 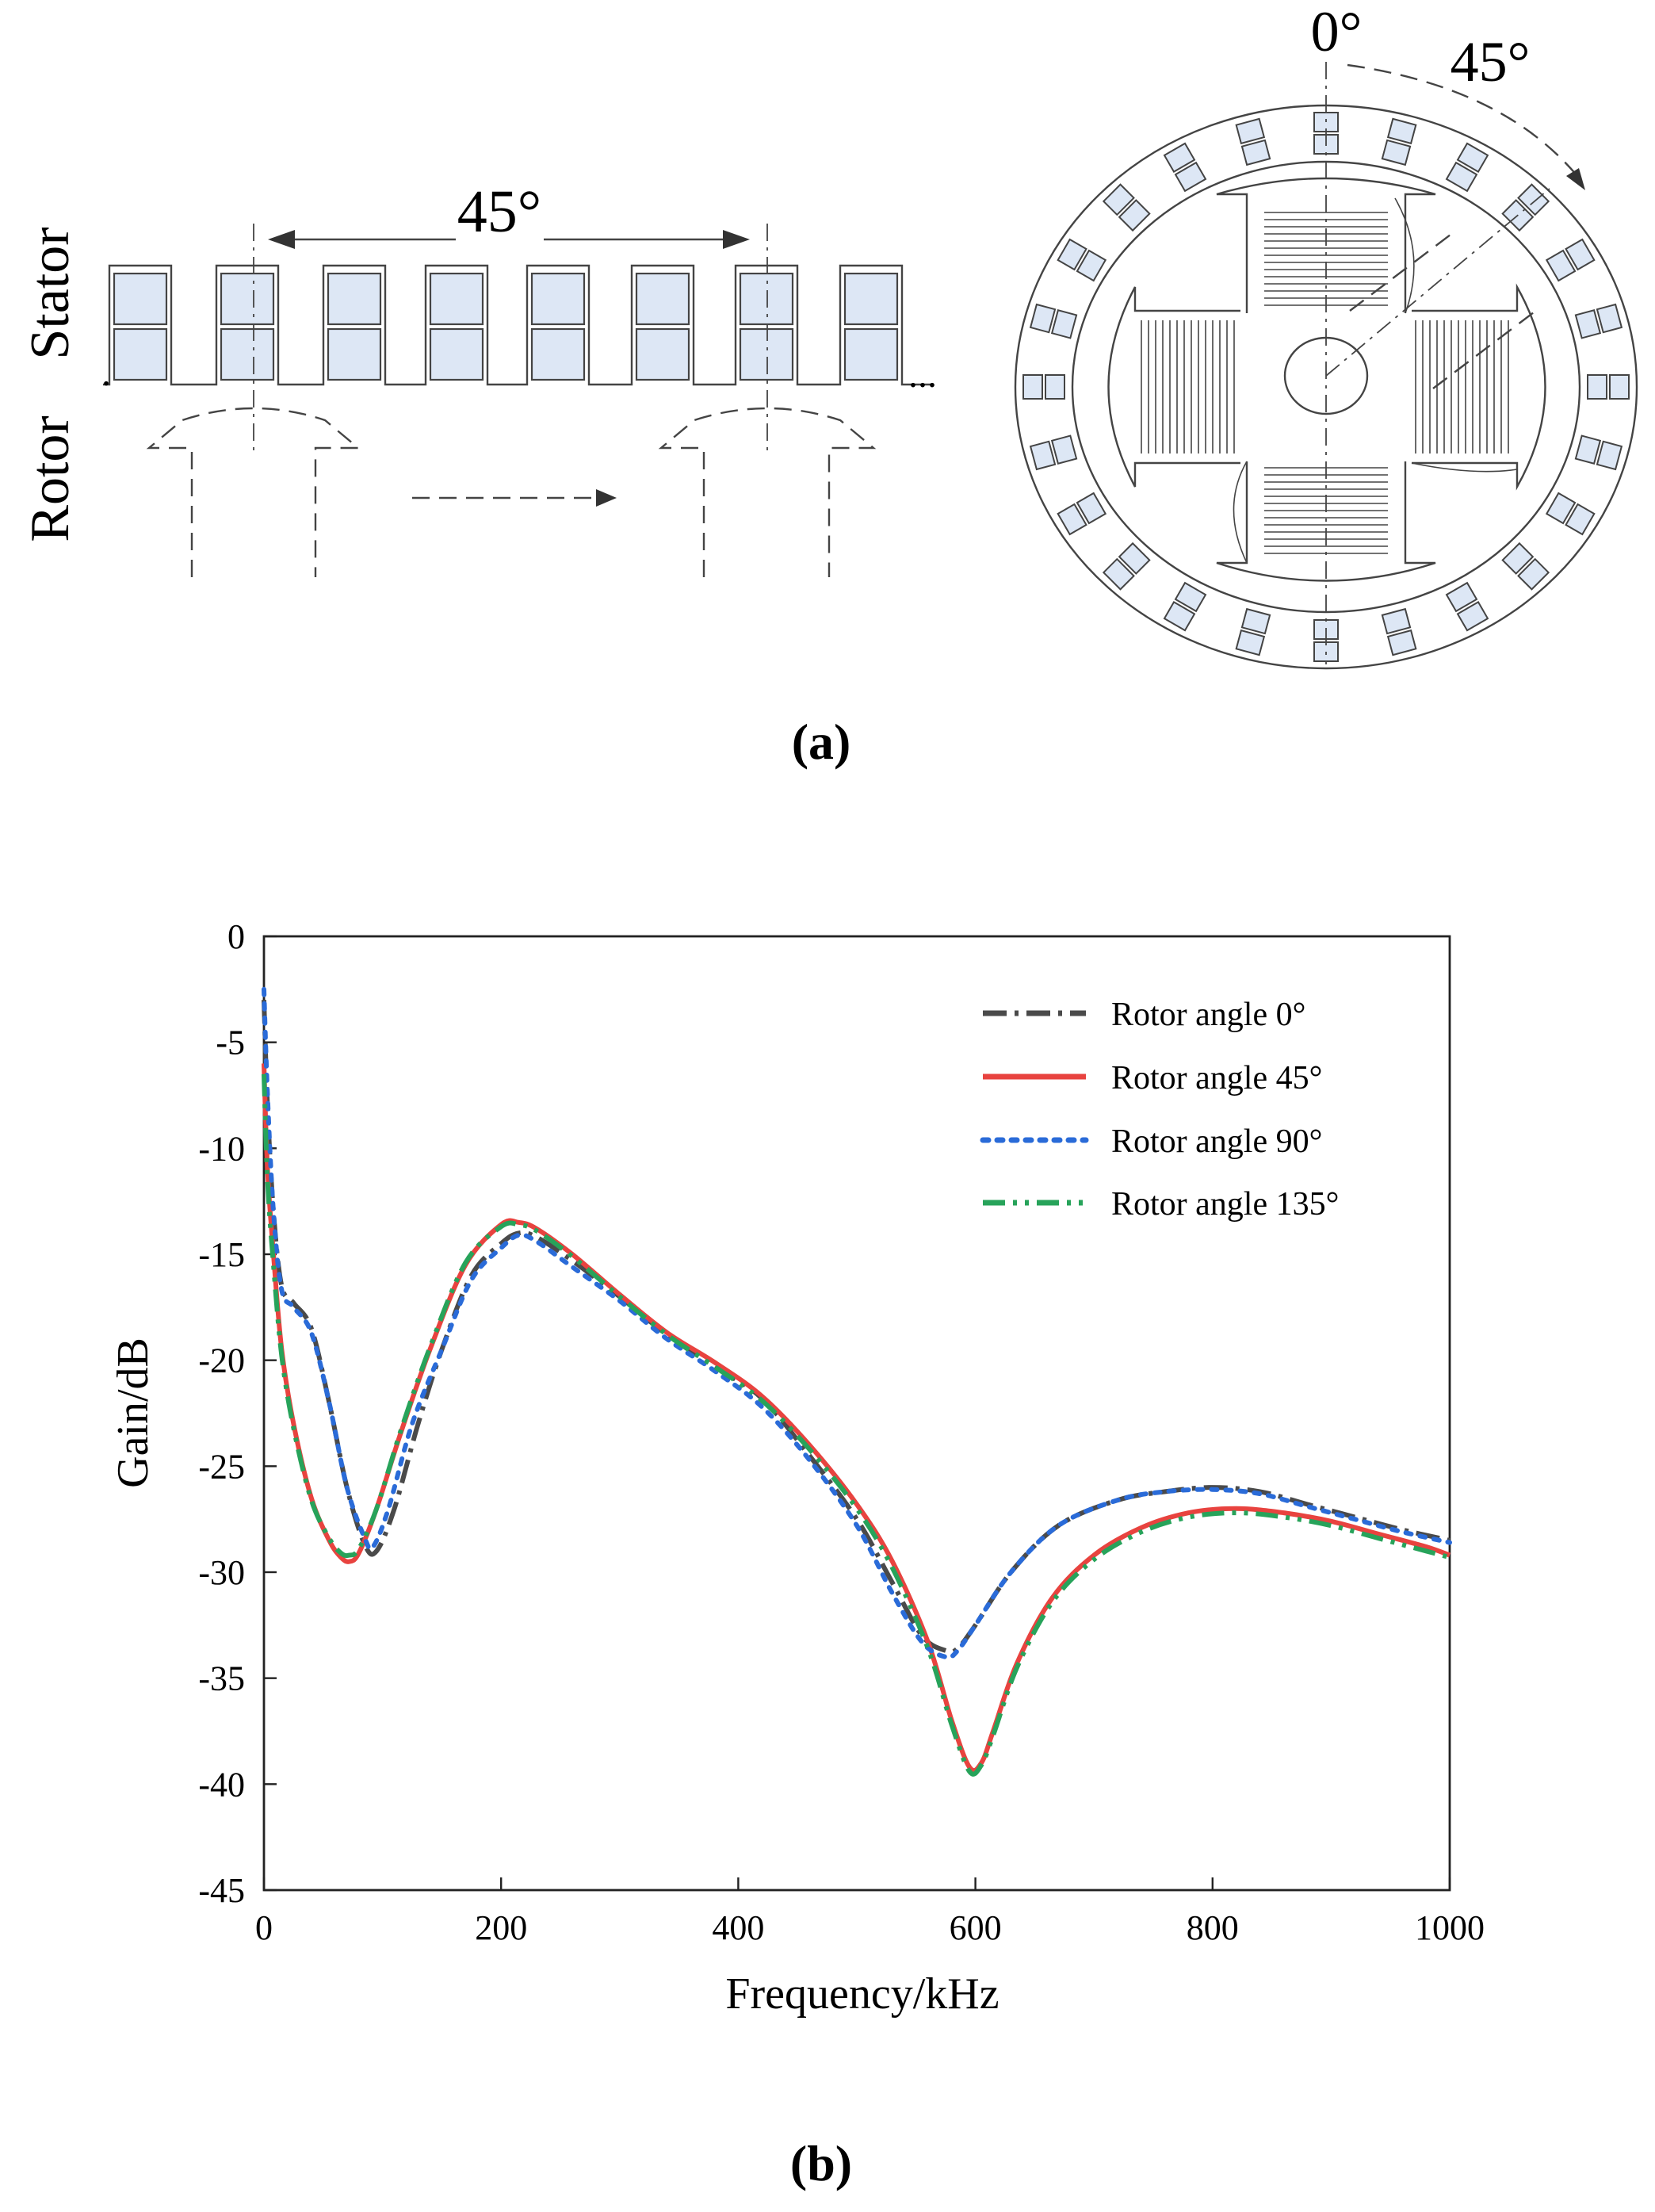 What do you see at coordinates (221, 1254) in the screenshot?
I see `y-tick-label: -15` at bounding box center [221, 1254].